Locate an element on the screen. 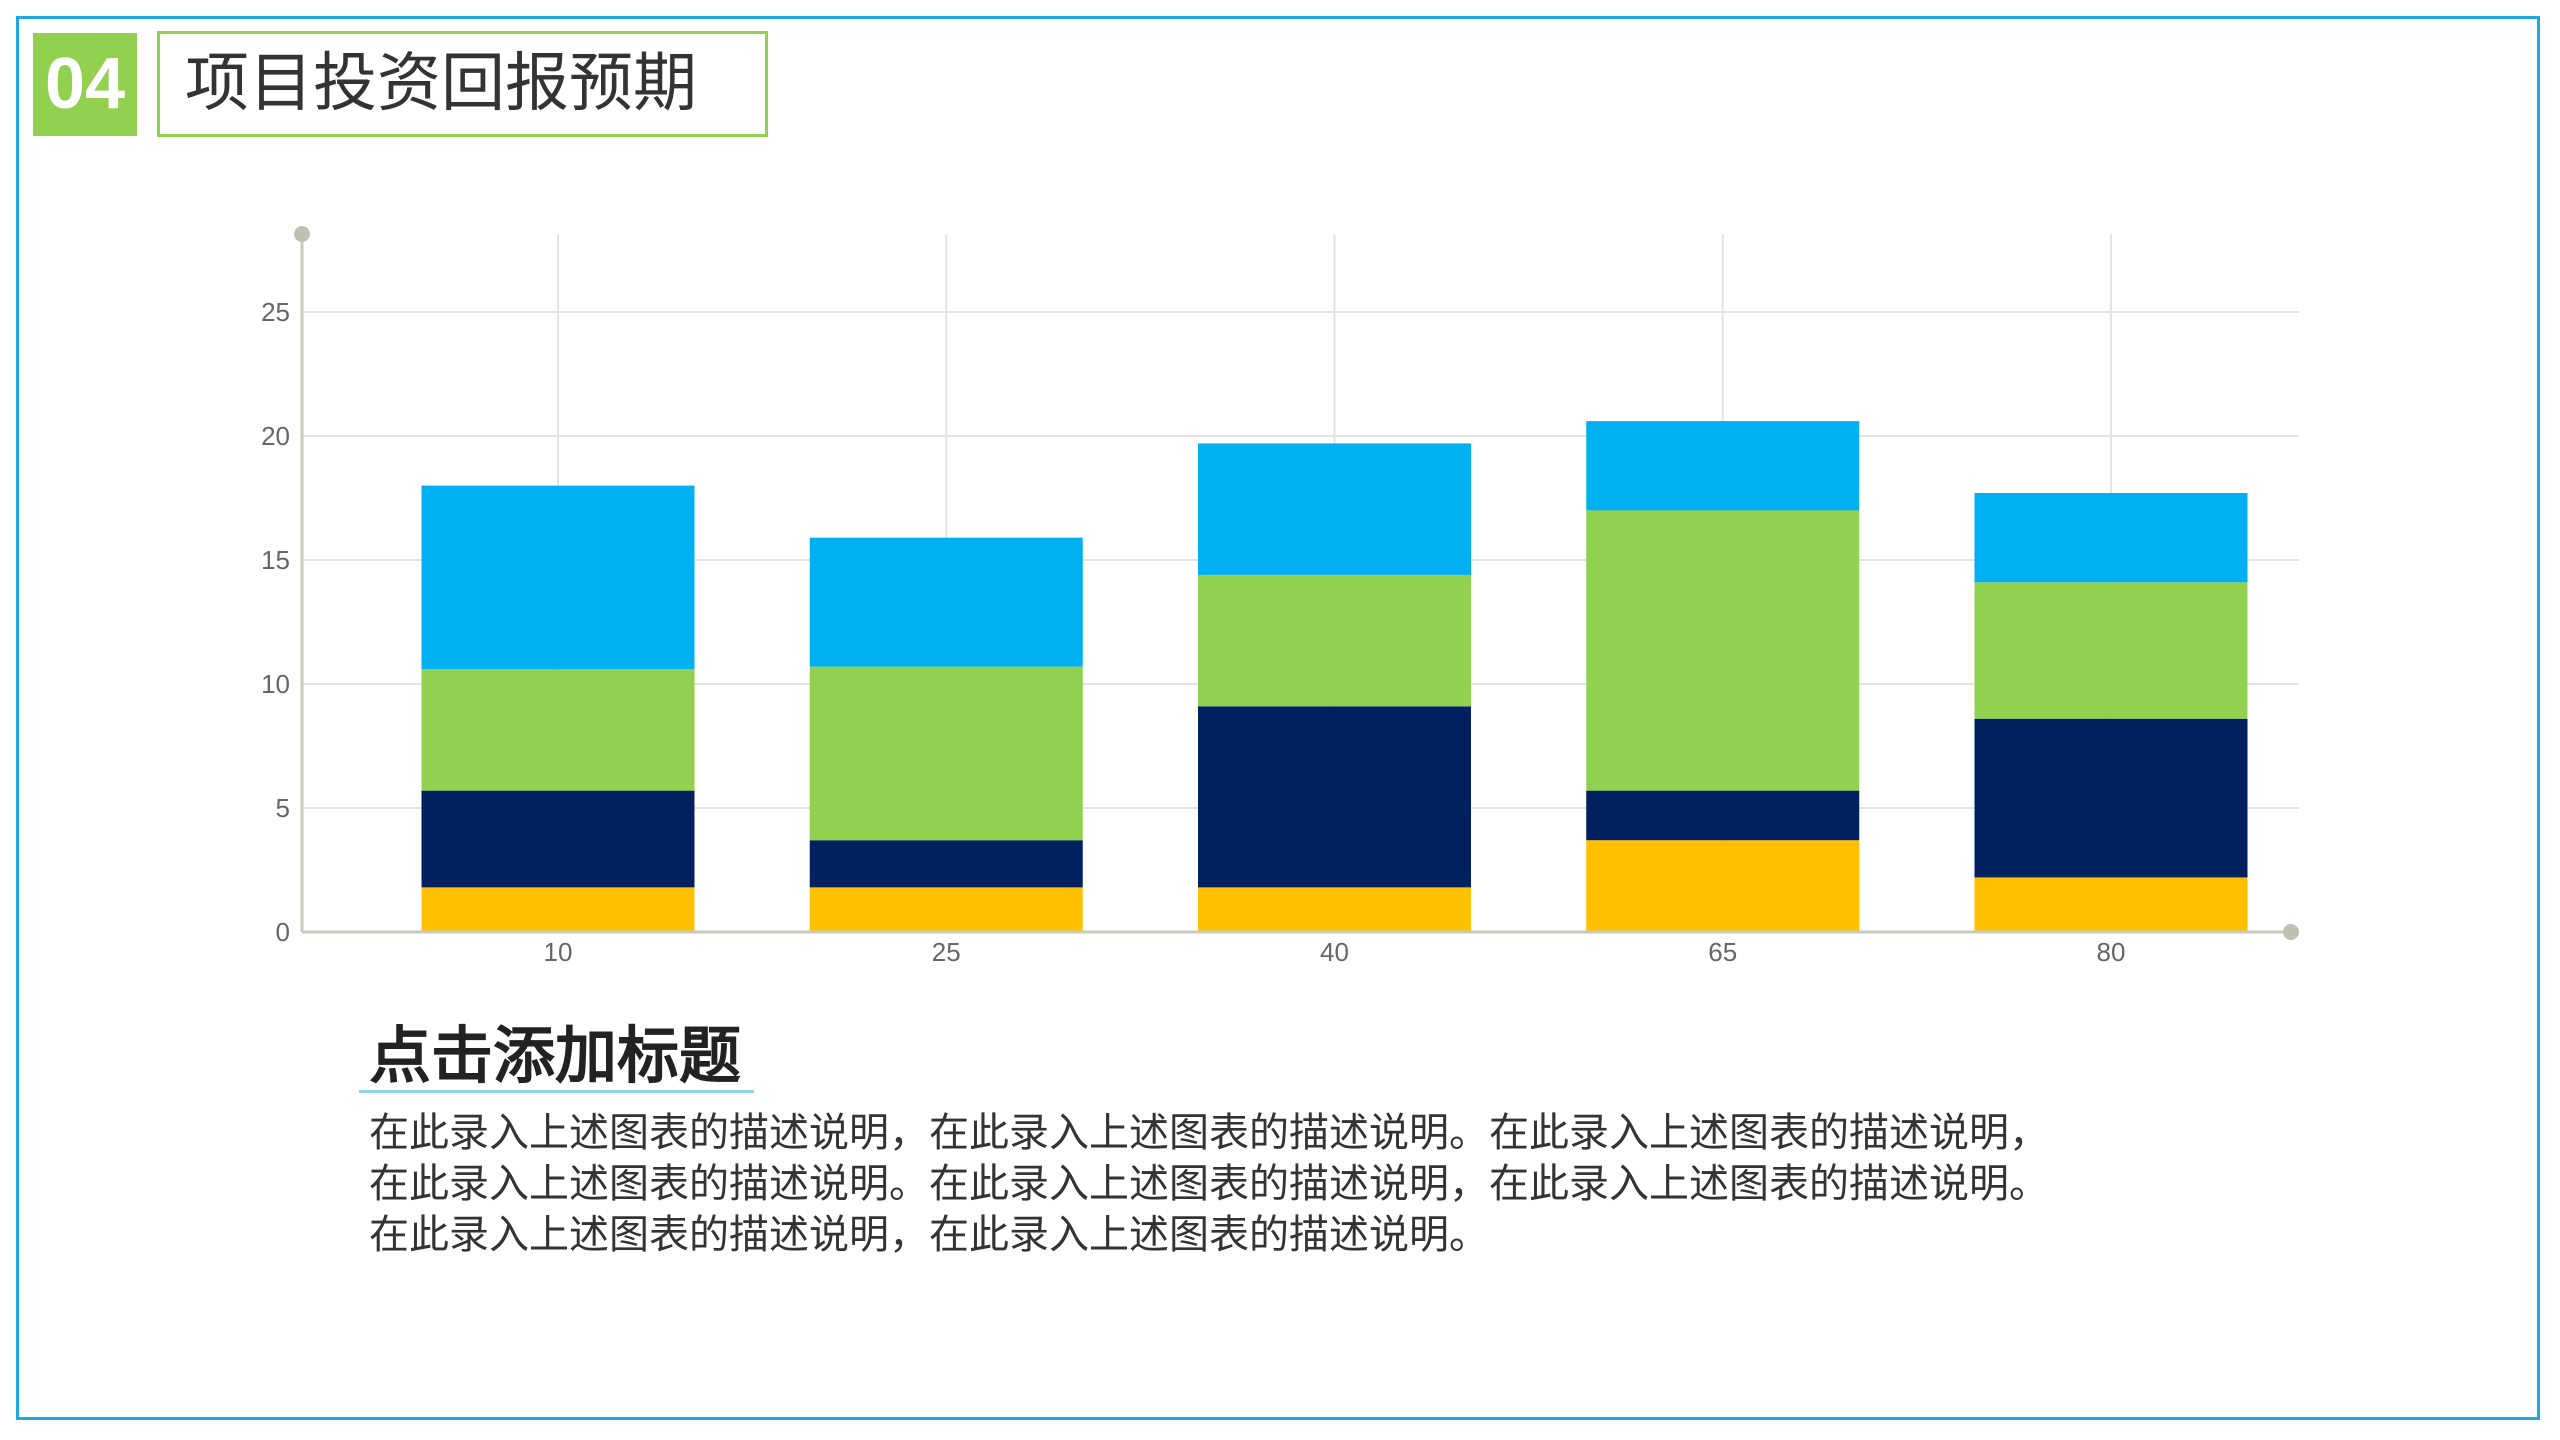  y-tick-label: 20 is located at coordinates (275, 436).